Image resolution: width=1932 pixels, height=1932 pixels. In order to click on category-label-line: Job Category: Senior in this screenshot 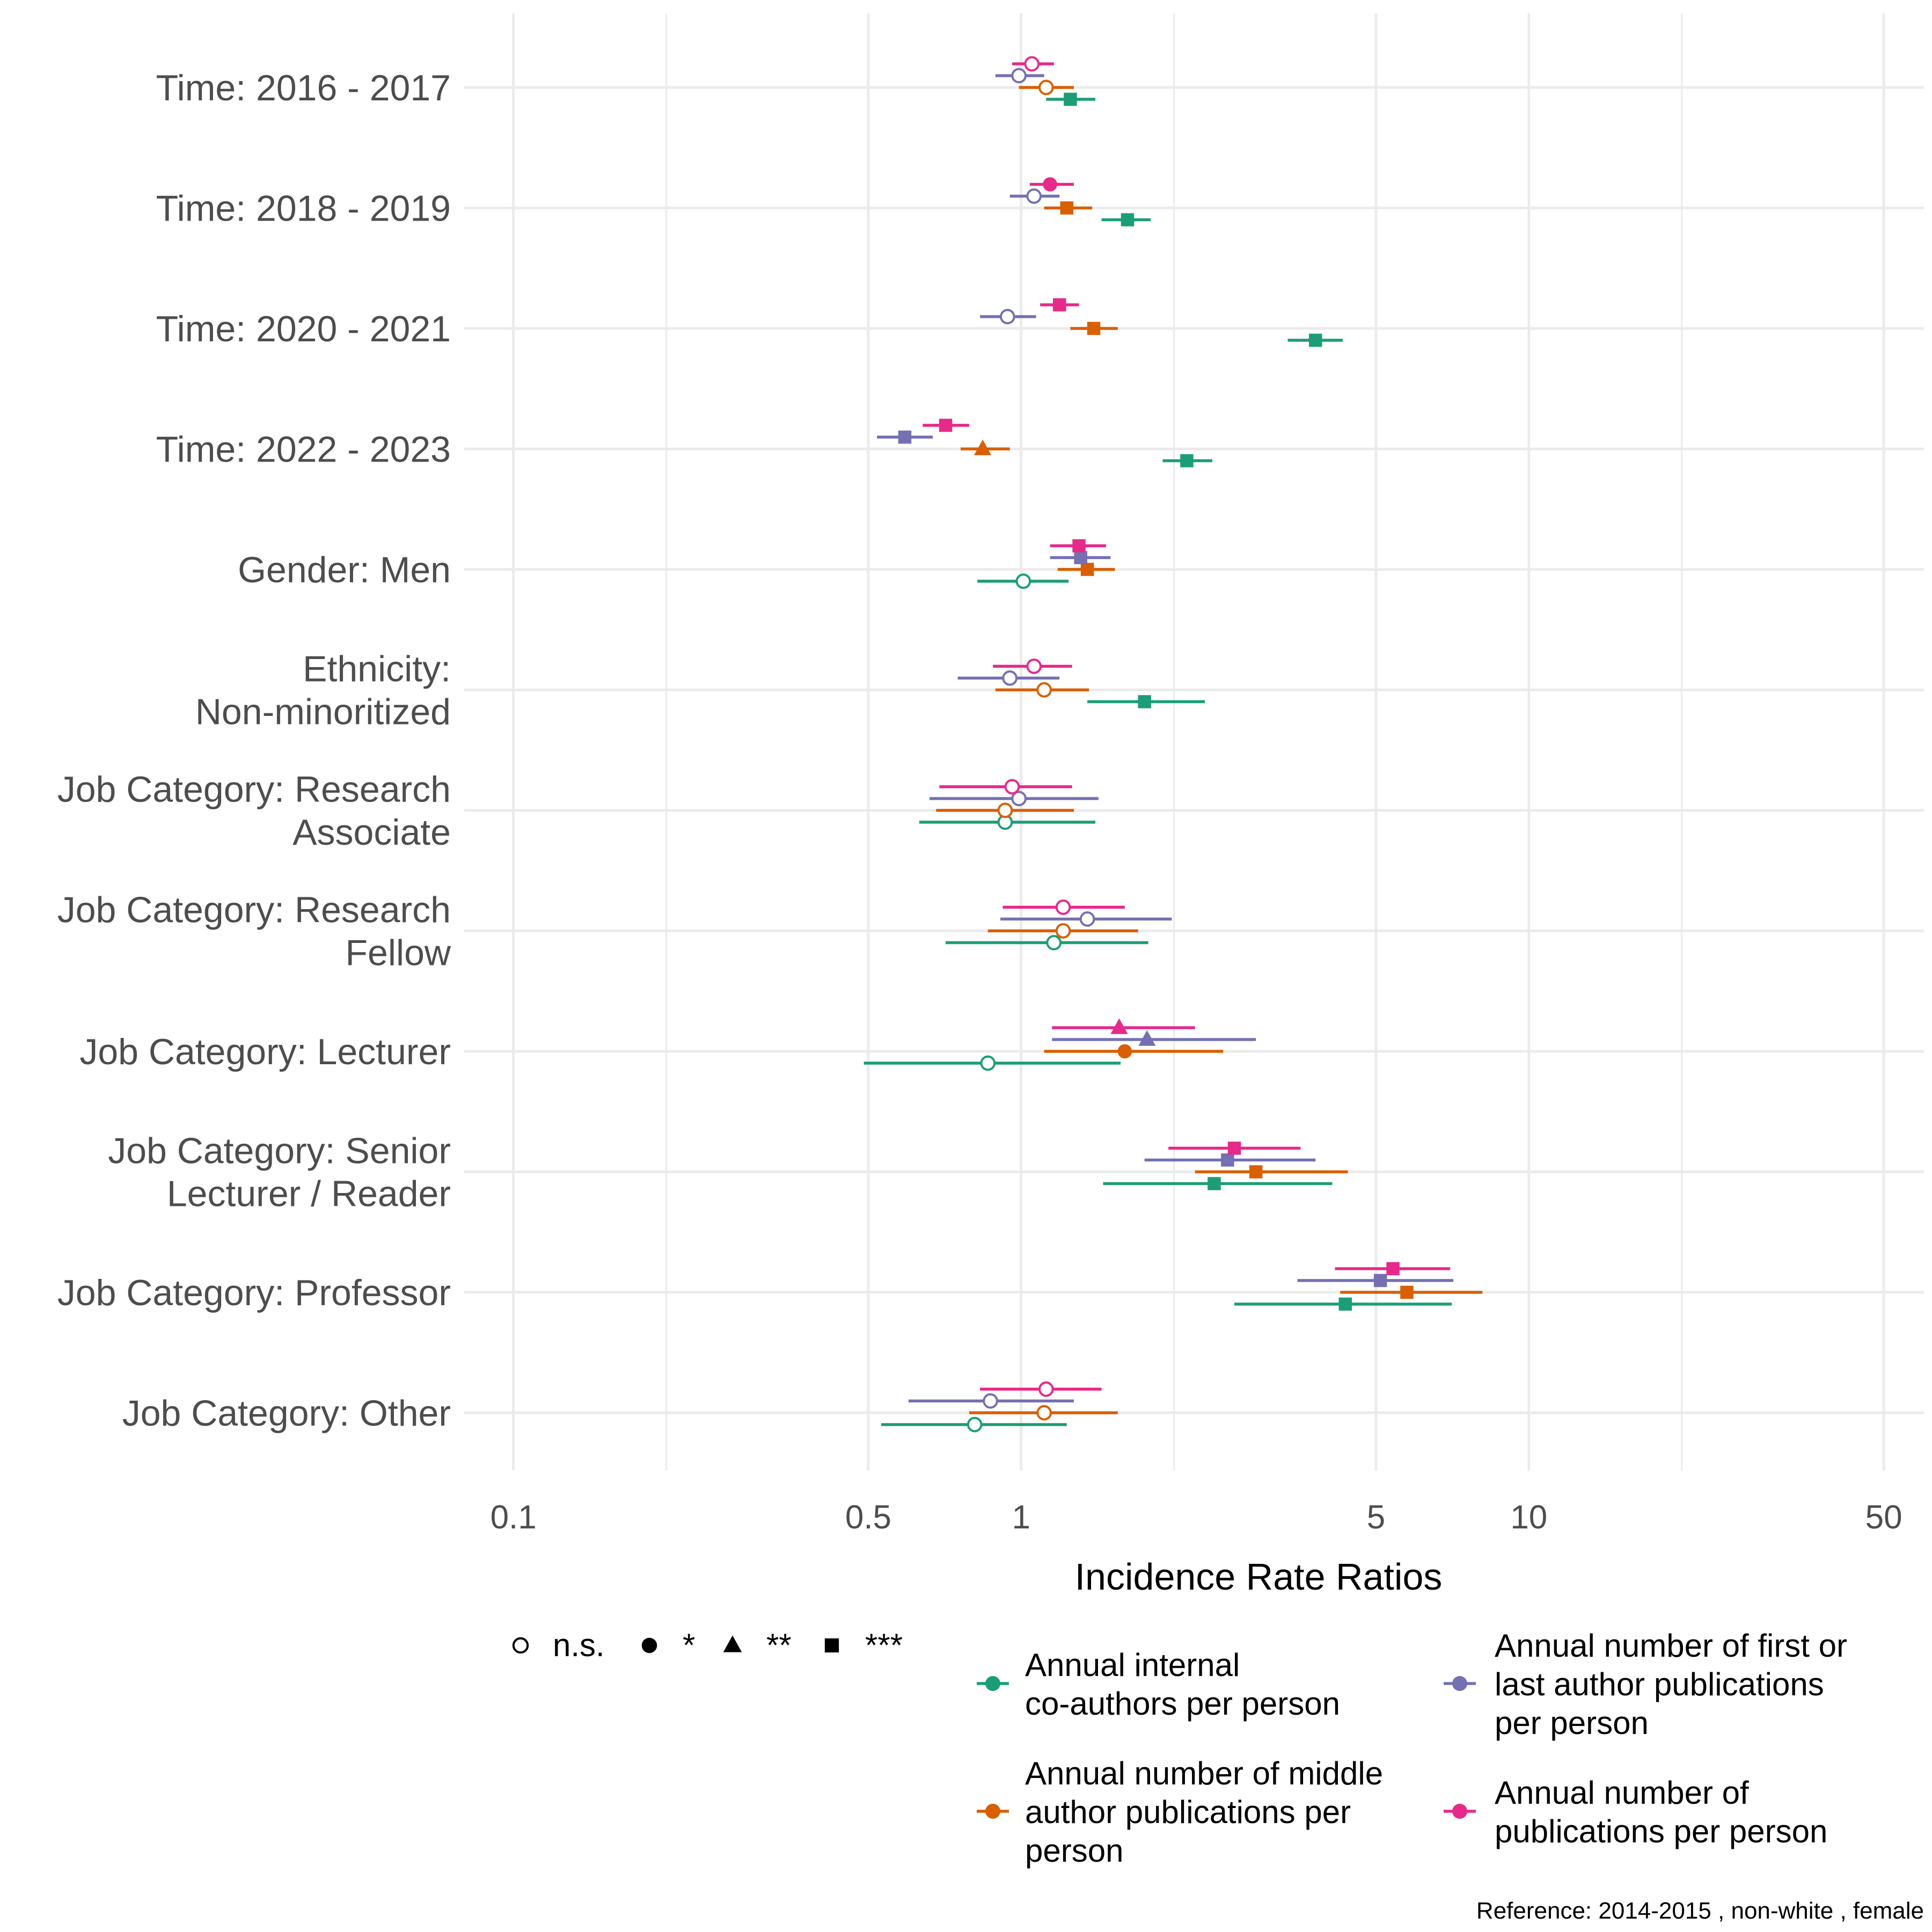, I will do `click(279, 1151)`.